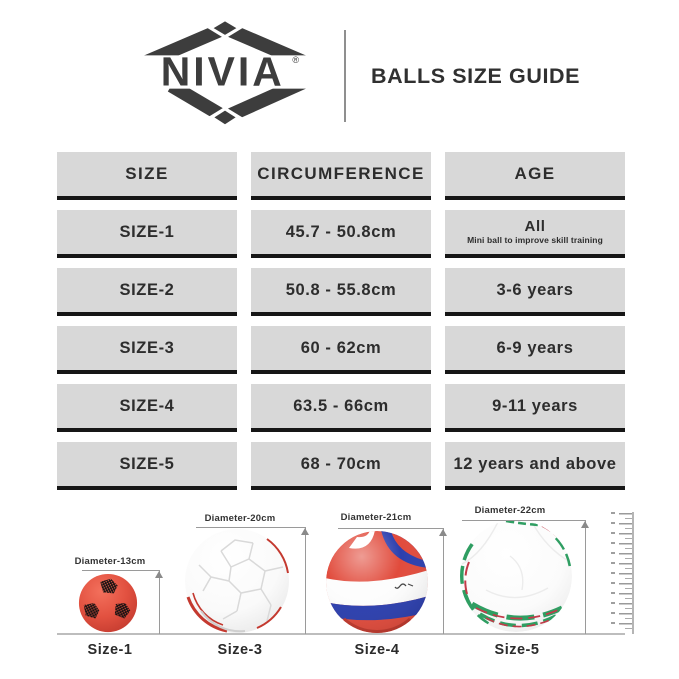  Describe the element at coordinates (110, 650) in the screenshot. I see `size-label-1: Size-1` at that location.